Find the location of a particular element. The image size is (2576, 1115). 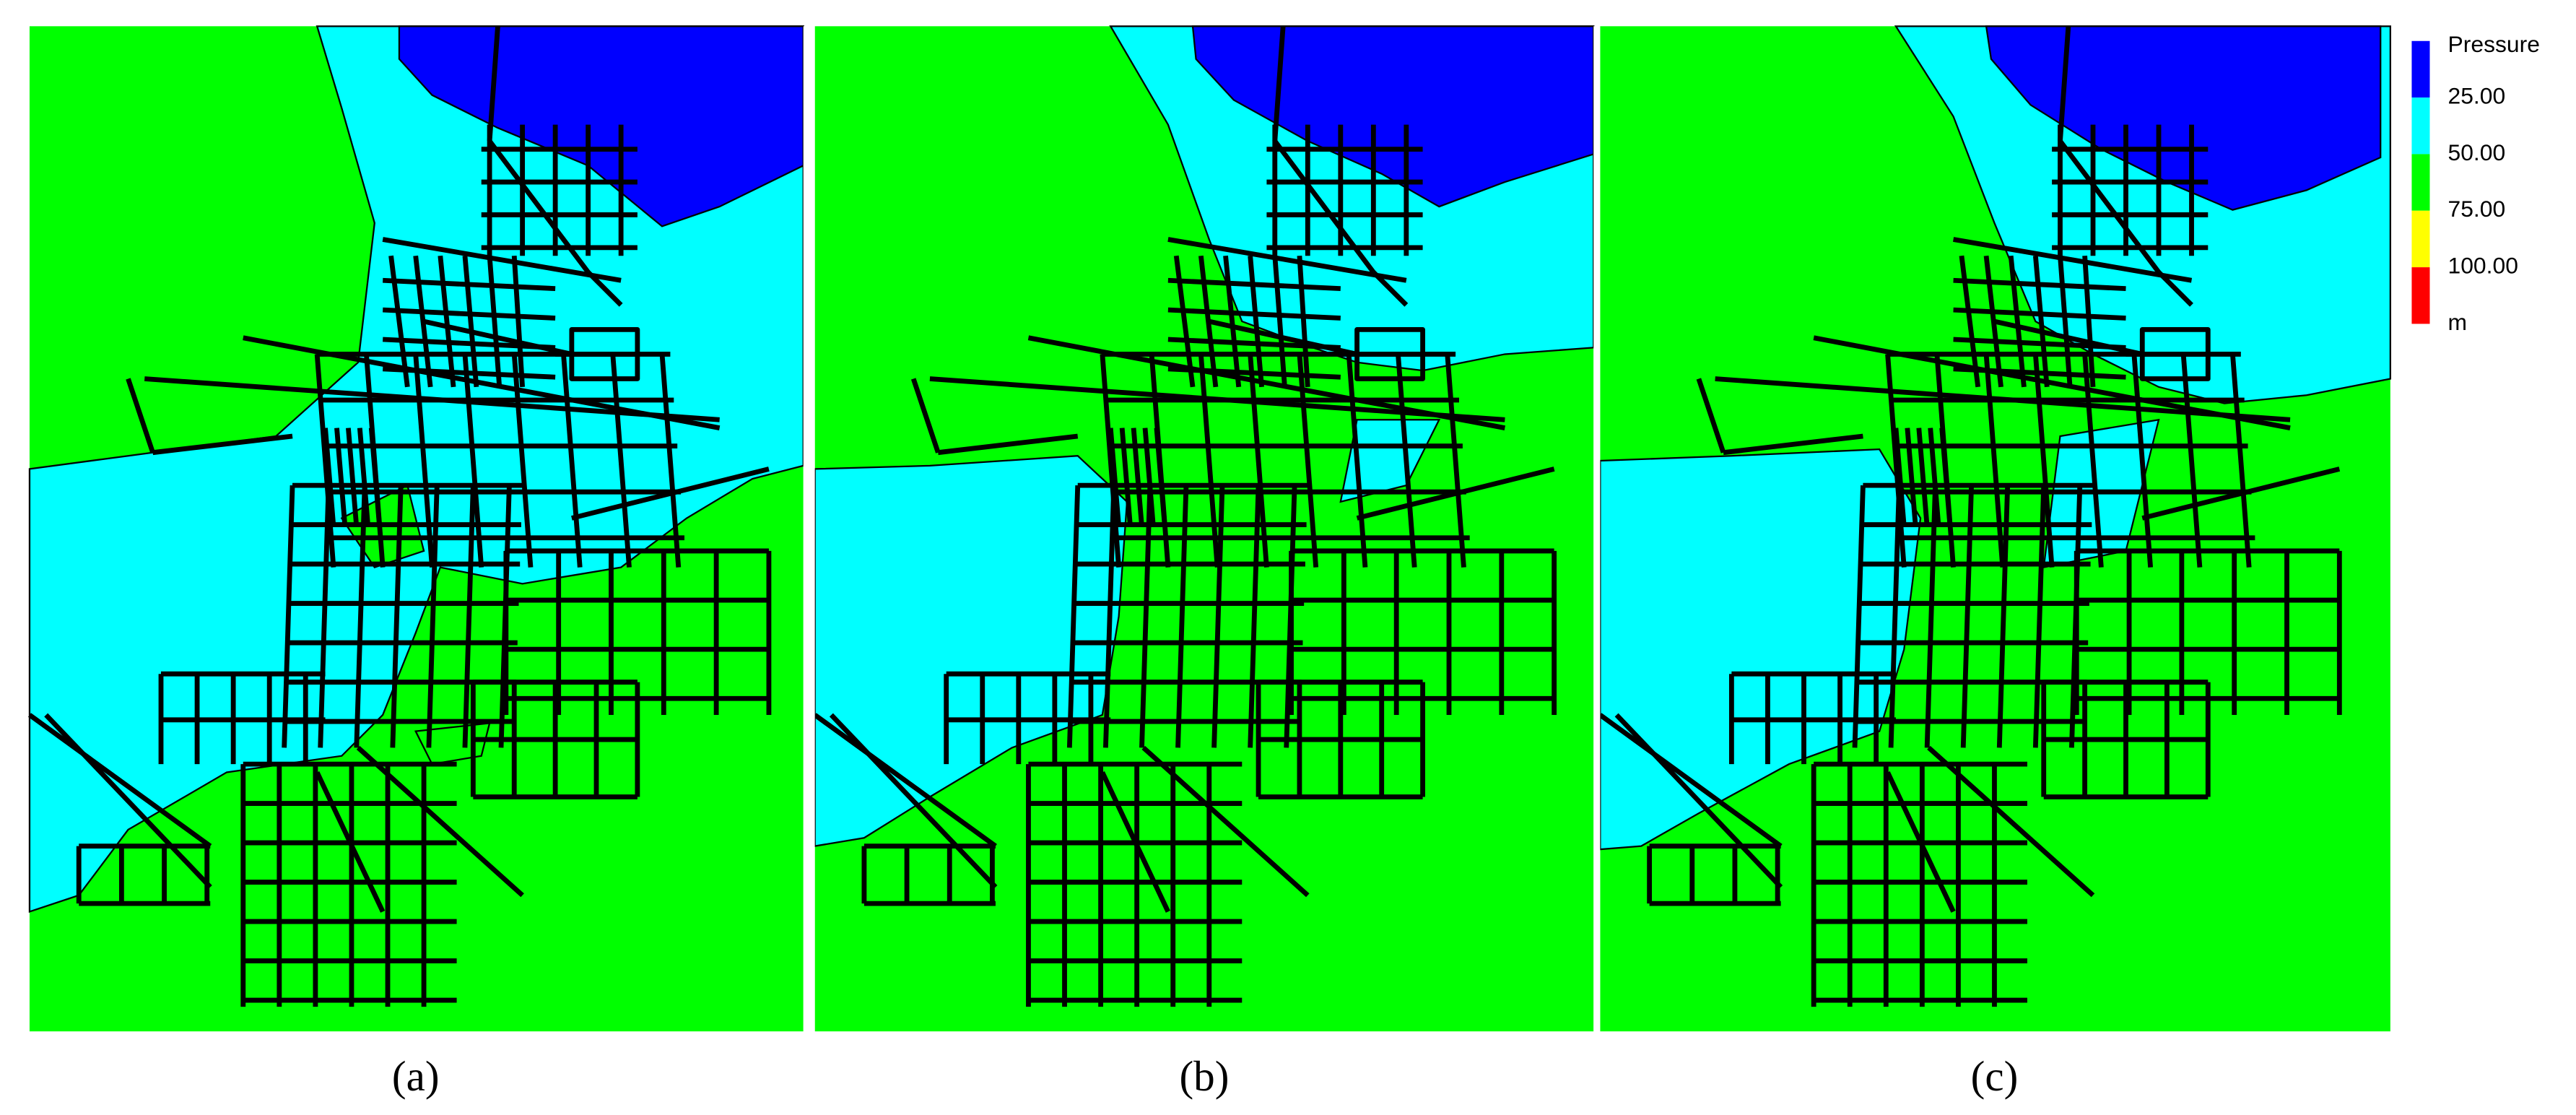

legend: Pressure 25.00 50.00 75.00 100.00 m is located at coordinates (2475, 183).